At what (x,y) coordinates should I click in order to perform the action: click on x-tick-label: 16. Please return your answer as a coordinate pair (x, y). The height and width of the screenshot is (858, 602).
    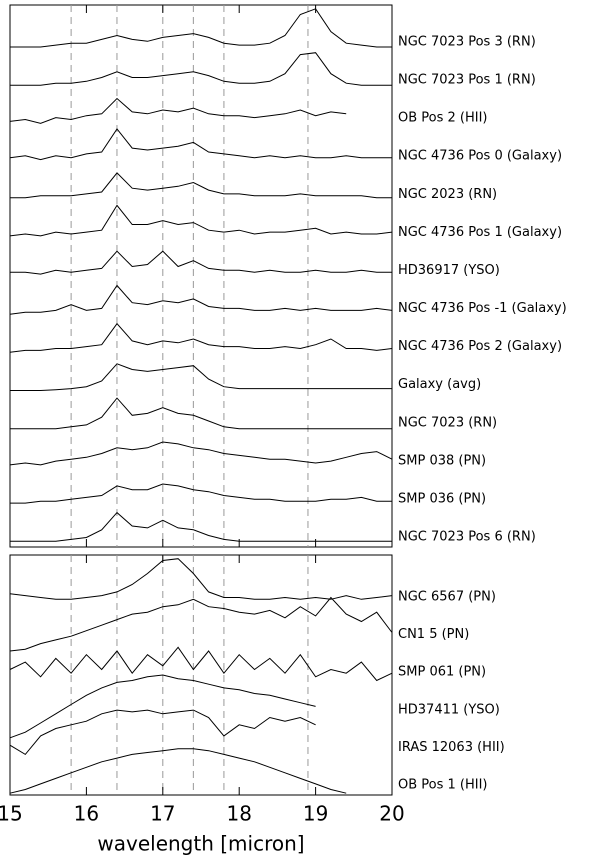
    Looking at the image, I should click on (86, 814).